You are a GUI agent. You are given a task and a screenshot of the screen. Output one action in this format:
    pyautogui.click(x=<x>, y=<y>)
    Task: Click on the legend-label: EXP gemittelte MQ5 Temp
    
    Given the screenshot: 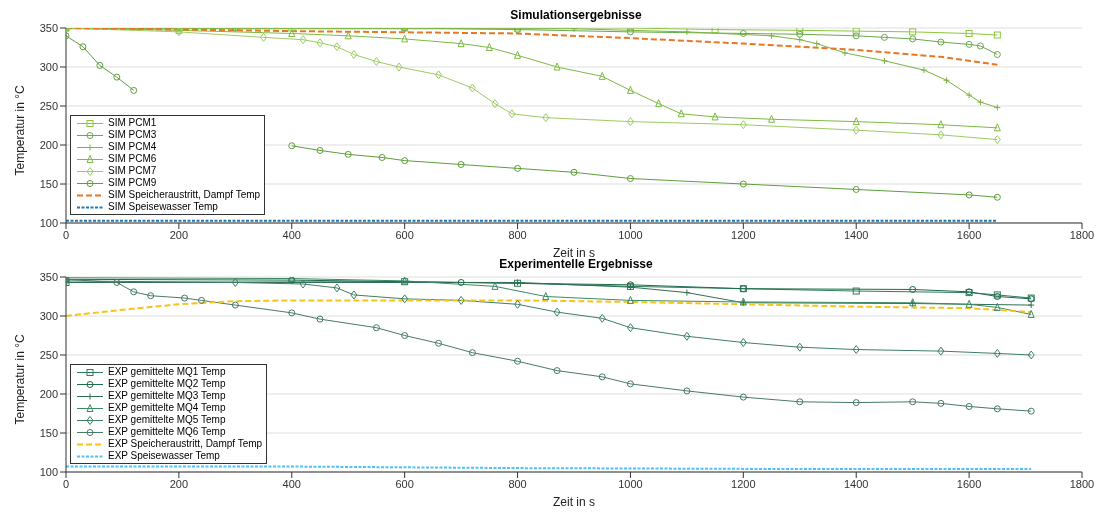 What is the action you would take?
    pyautogui.click(x=167, y=420)
    